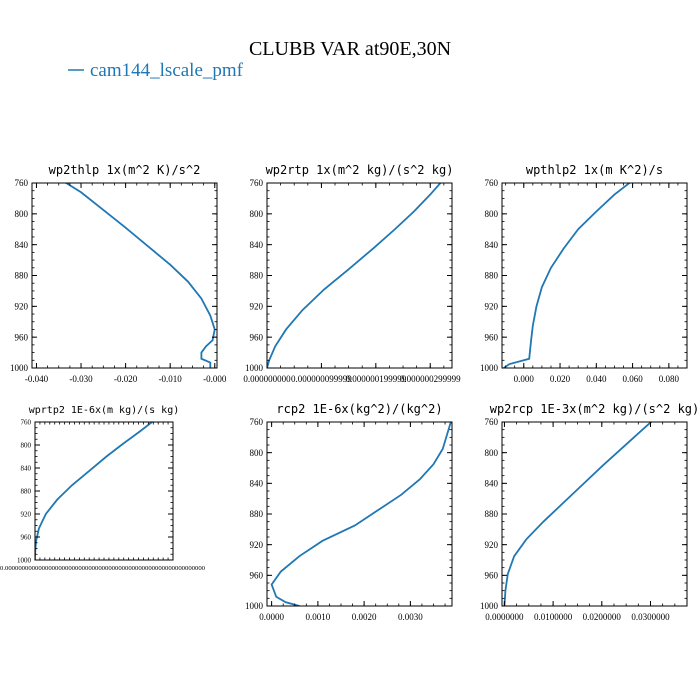  Describe the element at coordinates (215, 379) in the screenshot. I see `x-tick-label: -0.000` at that location.